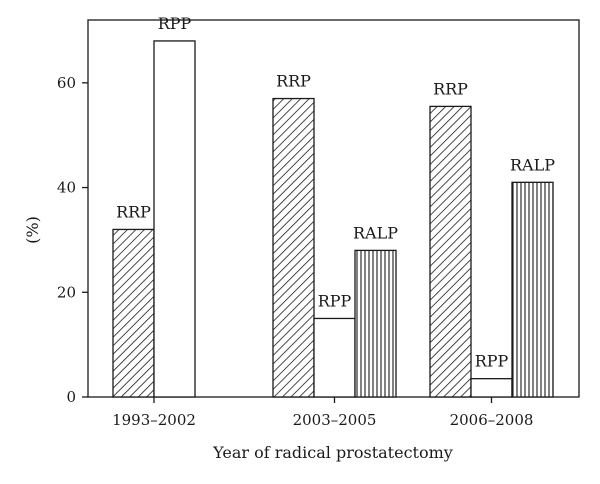 The width and height of the screenshot is (600, 484). What do you see at coordinates (154, 420) in the screenshot?
I see `x-tick-label: 1993–2002` at bounding box center [154, 420].